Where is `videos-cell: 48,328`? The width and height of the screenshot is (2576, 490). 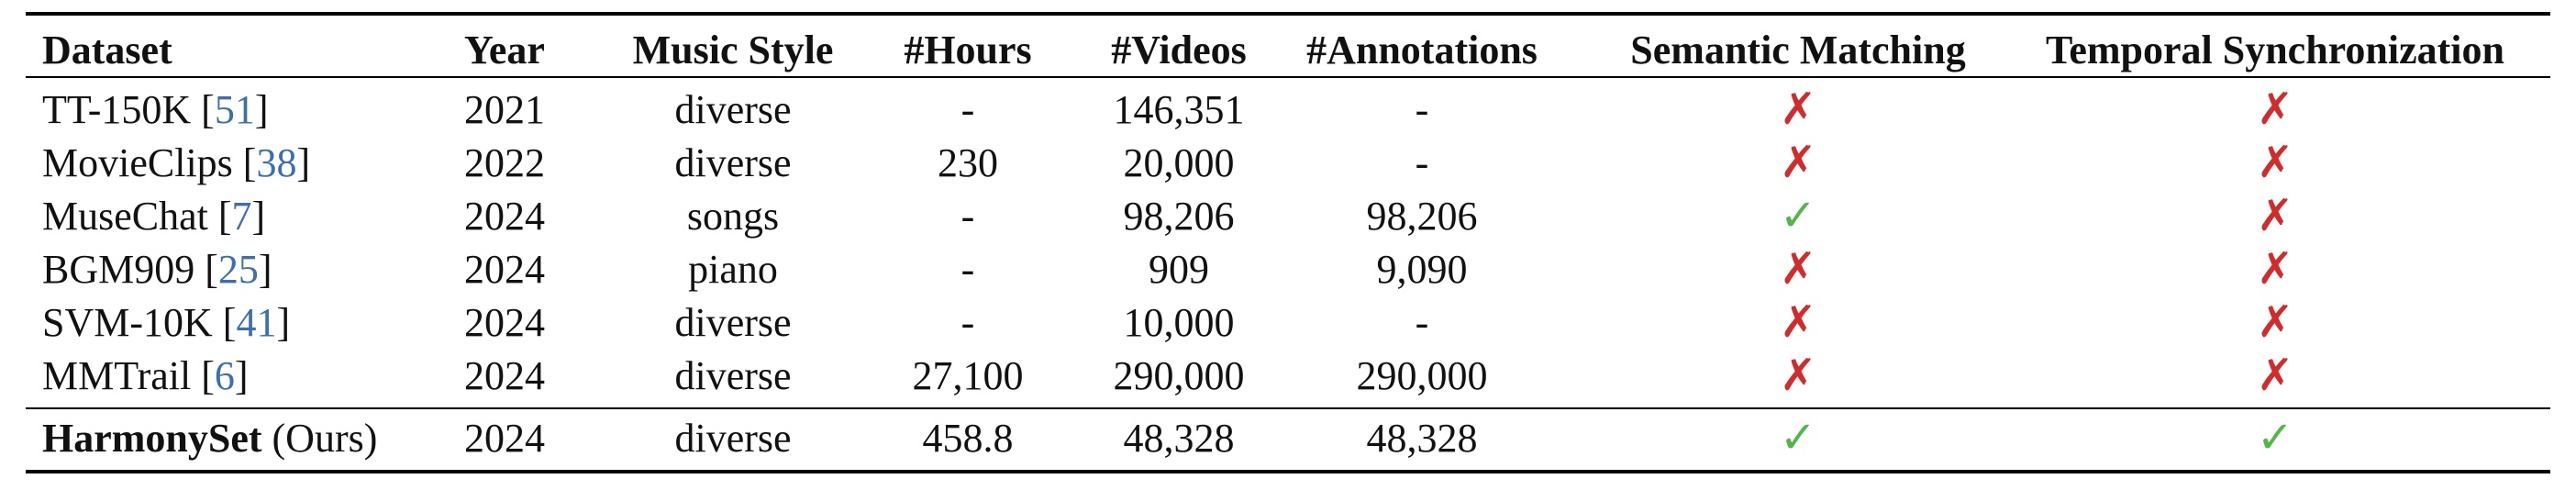 videos-cell: 48,328 is located at coordinates (1179, 438).